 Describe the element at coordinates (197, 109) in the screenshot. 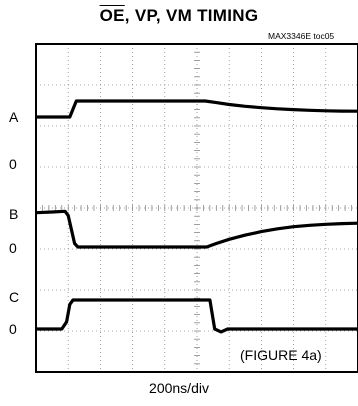

I see `trace-a` at that location.